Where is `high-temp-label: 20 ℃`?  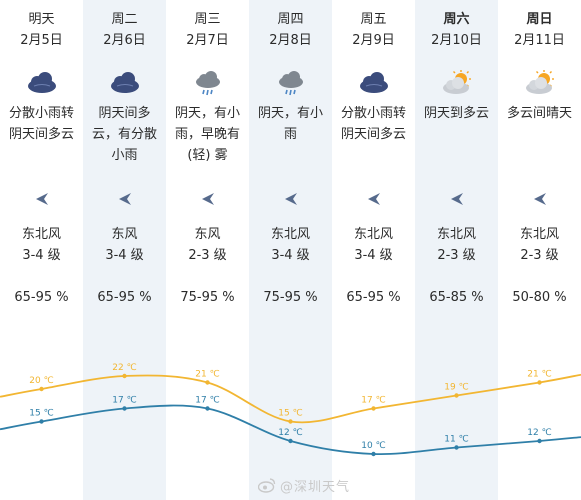 high-temp-label: 20 ℃ is located at coordinates (41, 381).